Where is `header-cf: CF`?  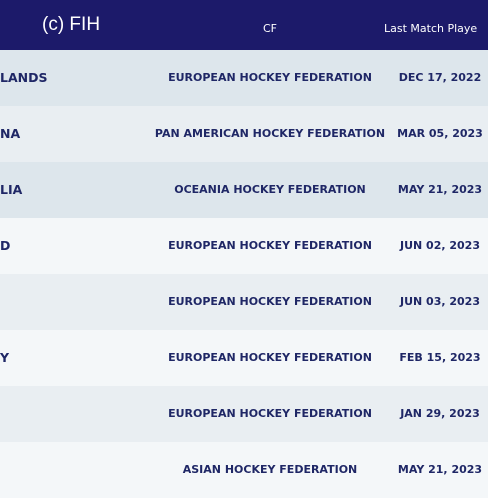
header-cf: CF is located at coordinates (269, 28).